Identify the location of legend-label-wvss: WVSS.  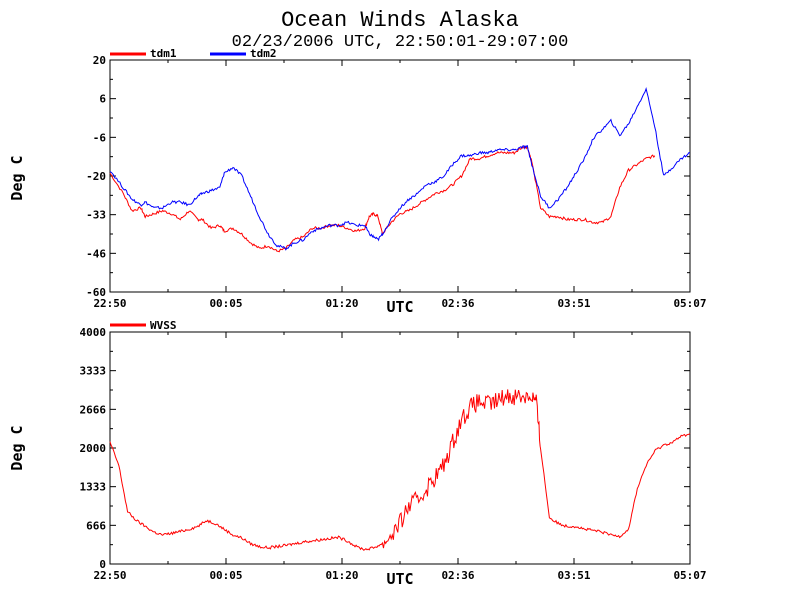
(163, 325).